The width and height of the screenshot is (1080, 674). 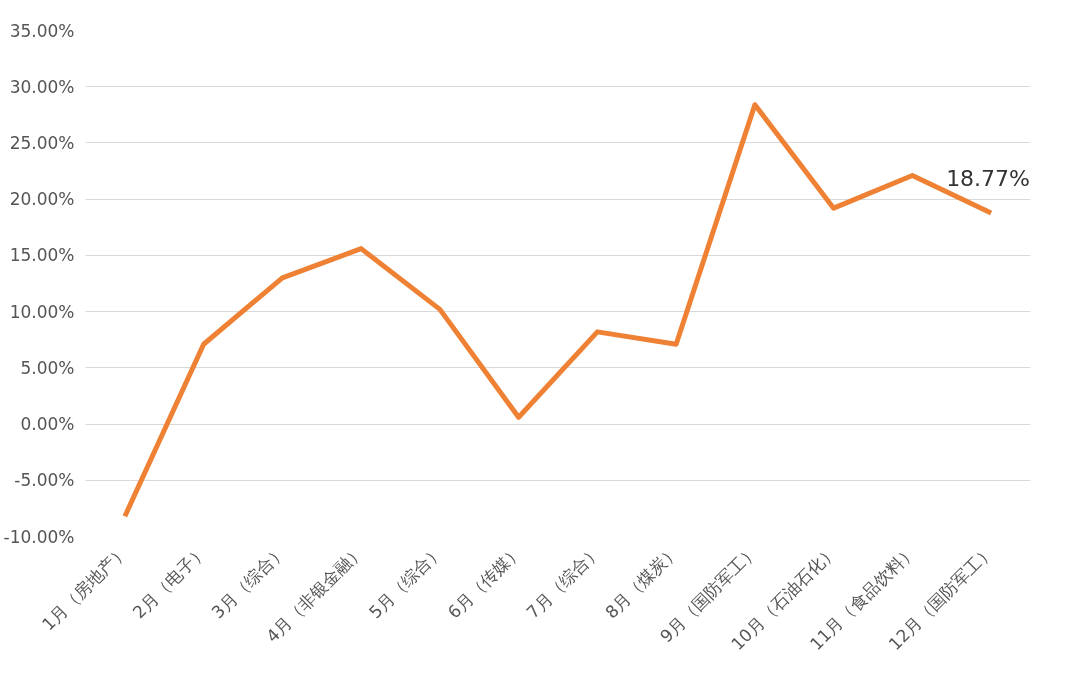 What do you see at coordinates (42, 255) in the screenshot?
I see `y-tick-label: 15.00%` at bounding box center [42, 255].